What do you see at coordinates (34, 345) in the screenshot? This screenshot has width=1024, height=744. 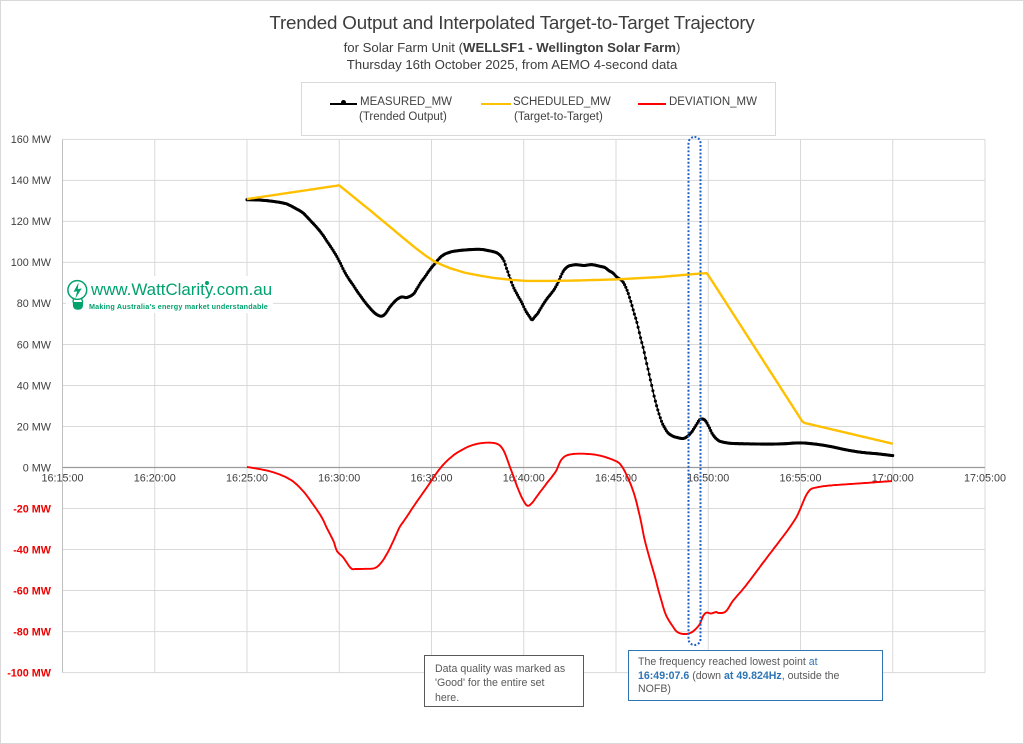 I see `svg-text: 60 MW` at bounding box center [34, 345].